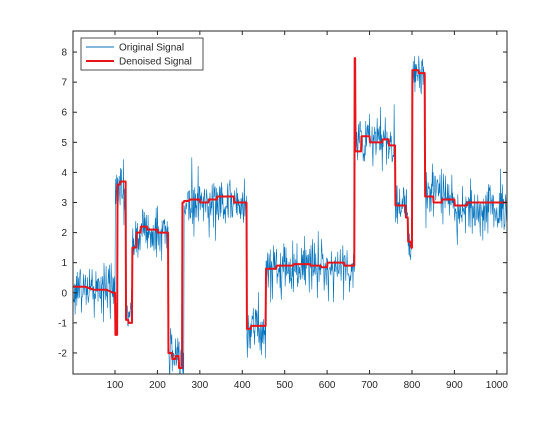  Describe the element at coordinates (284, 385) in the screenshot. I see `x-tick-label: 500` at that location.